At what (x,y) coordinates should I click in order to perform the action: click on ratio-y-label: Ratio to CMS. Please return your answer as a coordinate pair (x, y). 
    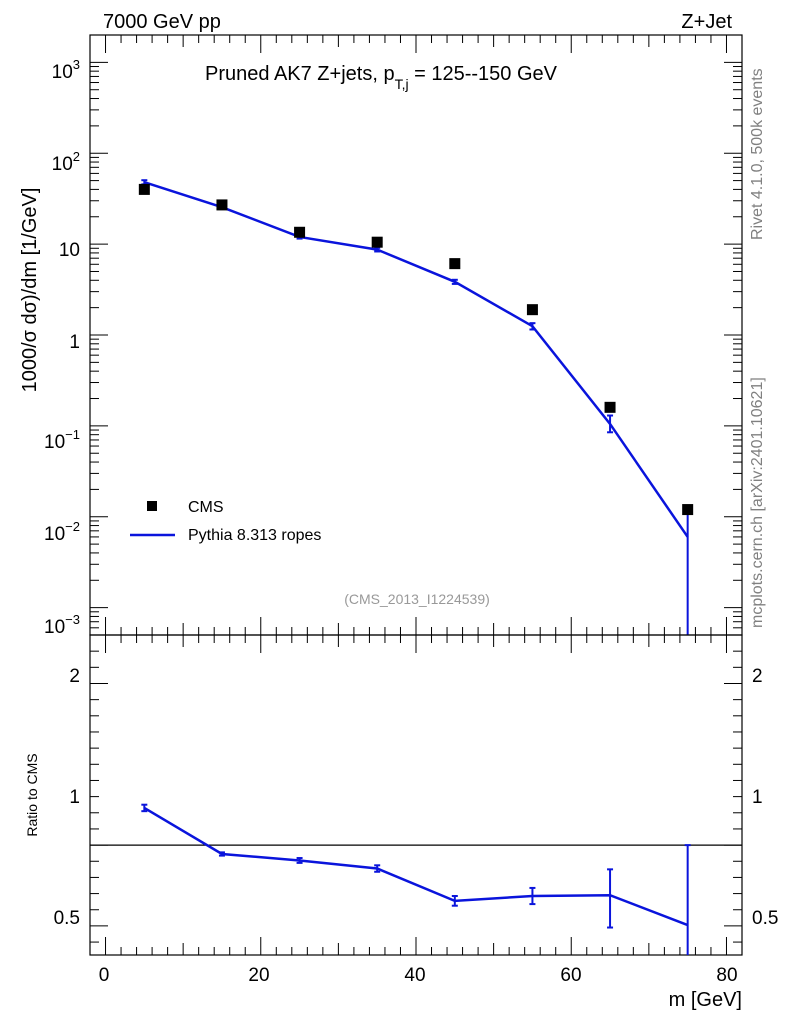
    Looking at the image, I should click on (32, 794).